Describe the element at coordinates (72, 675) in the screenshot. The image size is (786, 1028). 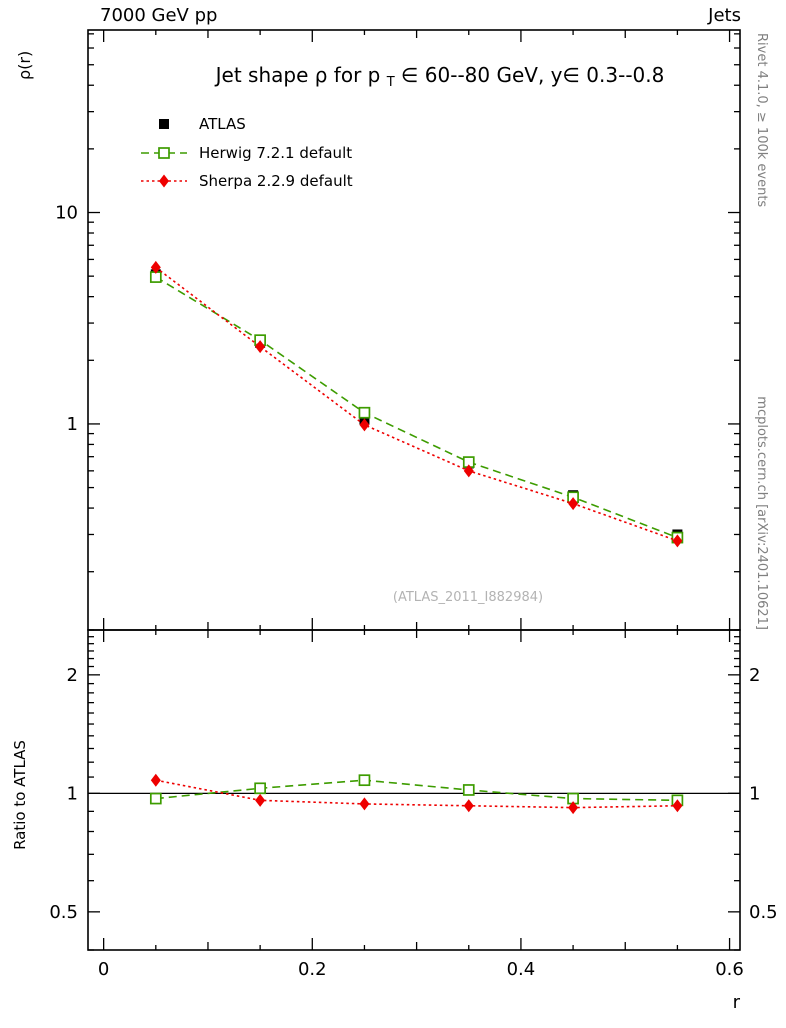
I see `ratio-ytick-label-left: 2` at that location.